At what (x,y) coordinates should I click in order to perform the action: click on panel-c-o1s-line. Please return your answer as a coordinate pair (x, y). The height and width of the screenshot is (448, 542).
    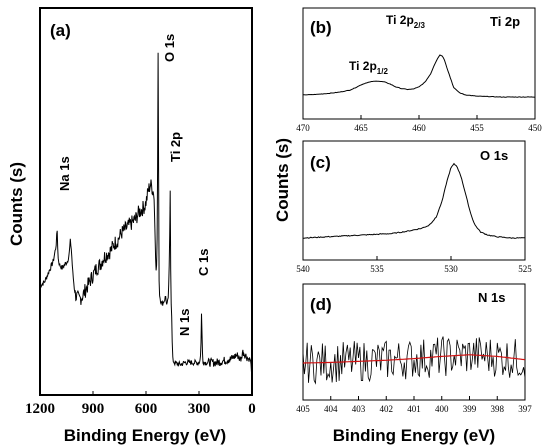
    Looking at the image, I should click on (413, 200).